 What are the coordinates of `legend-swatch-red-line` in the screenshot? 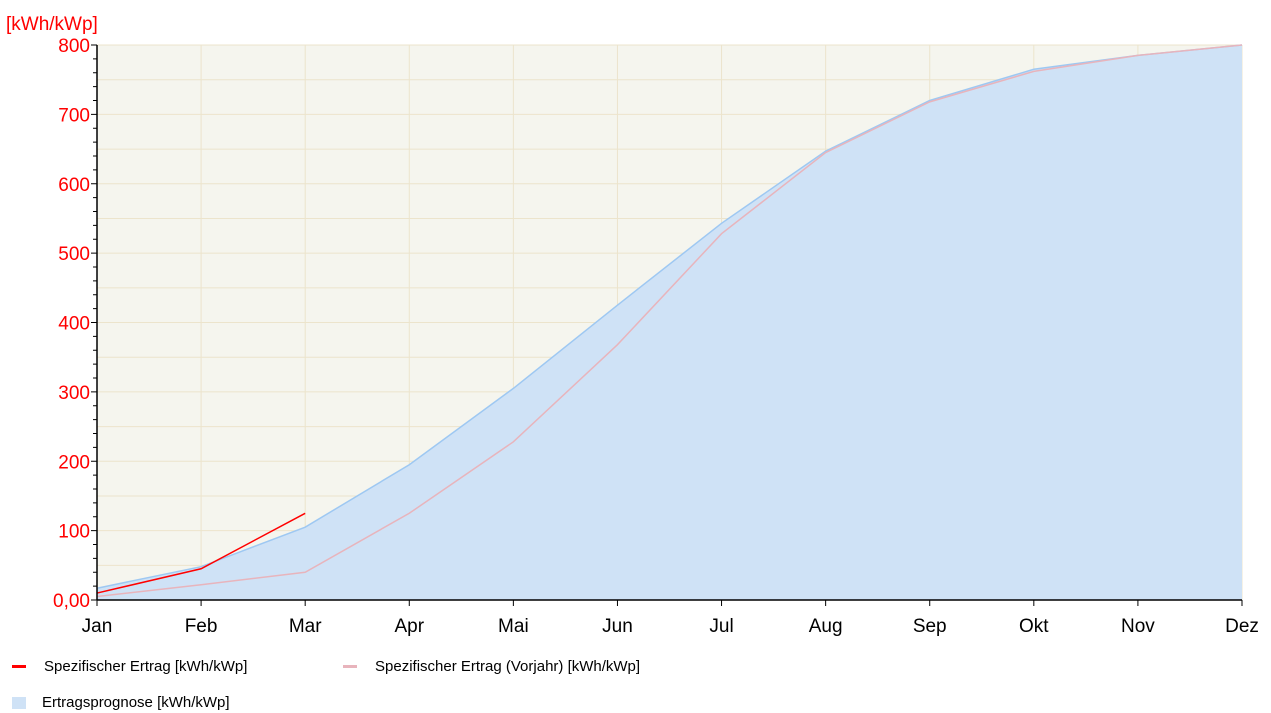 It's located at (19, 666).